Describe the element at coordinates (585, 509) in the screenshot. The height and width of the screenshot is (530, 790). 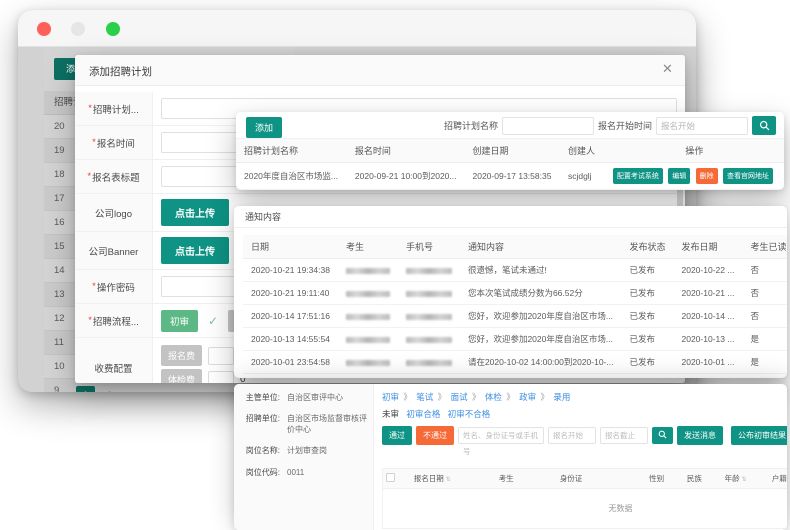
I see `empty-row: 无数据` at that location.